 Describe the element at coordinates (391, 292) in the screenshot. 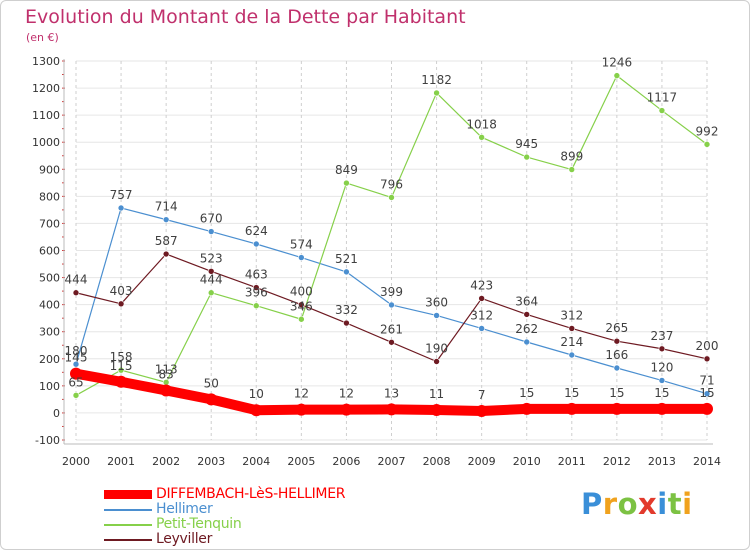

I see `data-label: 399` at that location.